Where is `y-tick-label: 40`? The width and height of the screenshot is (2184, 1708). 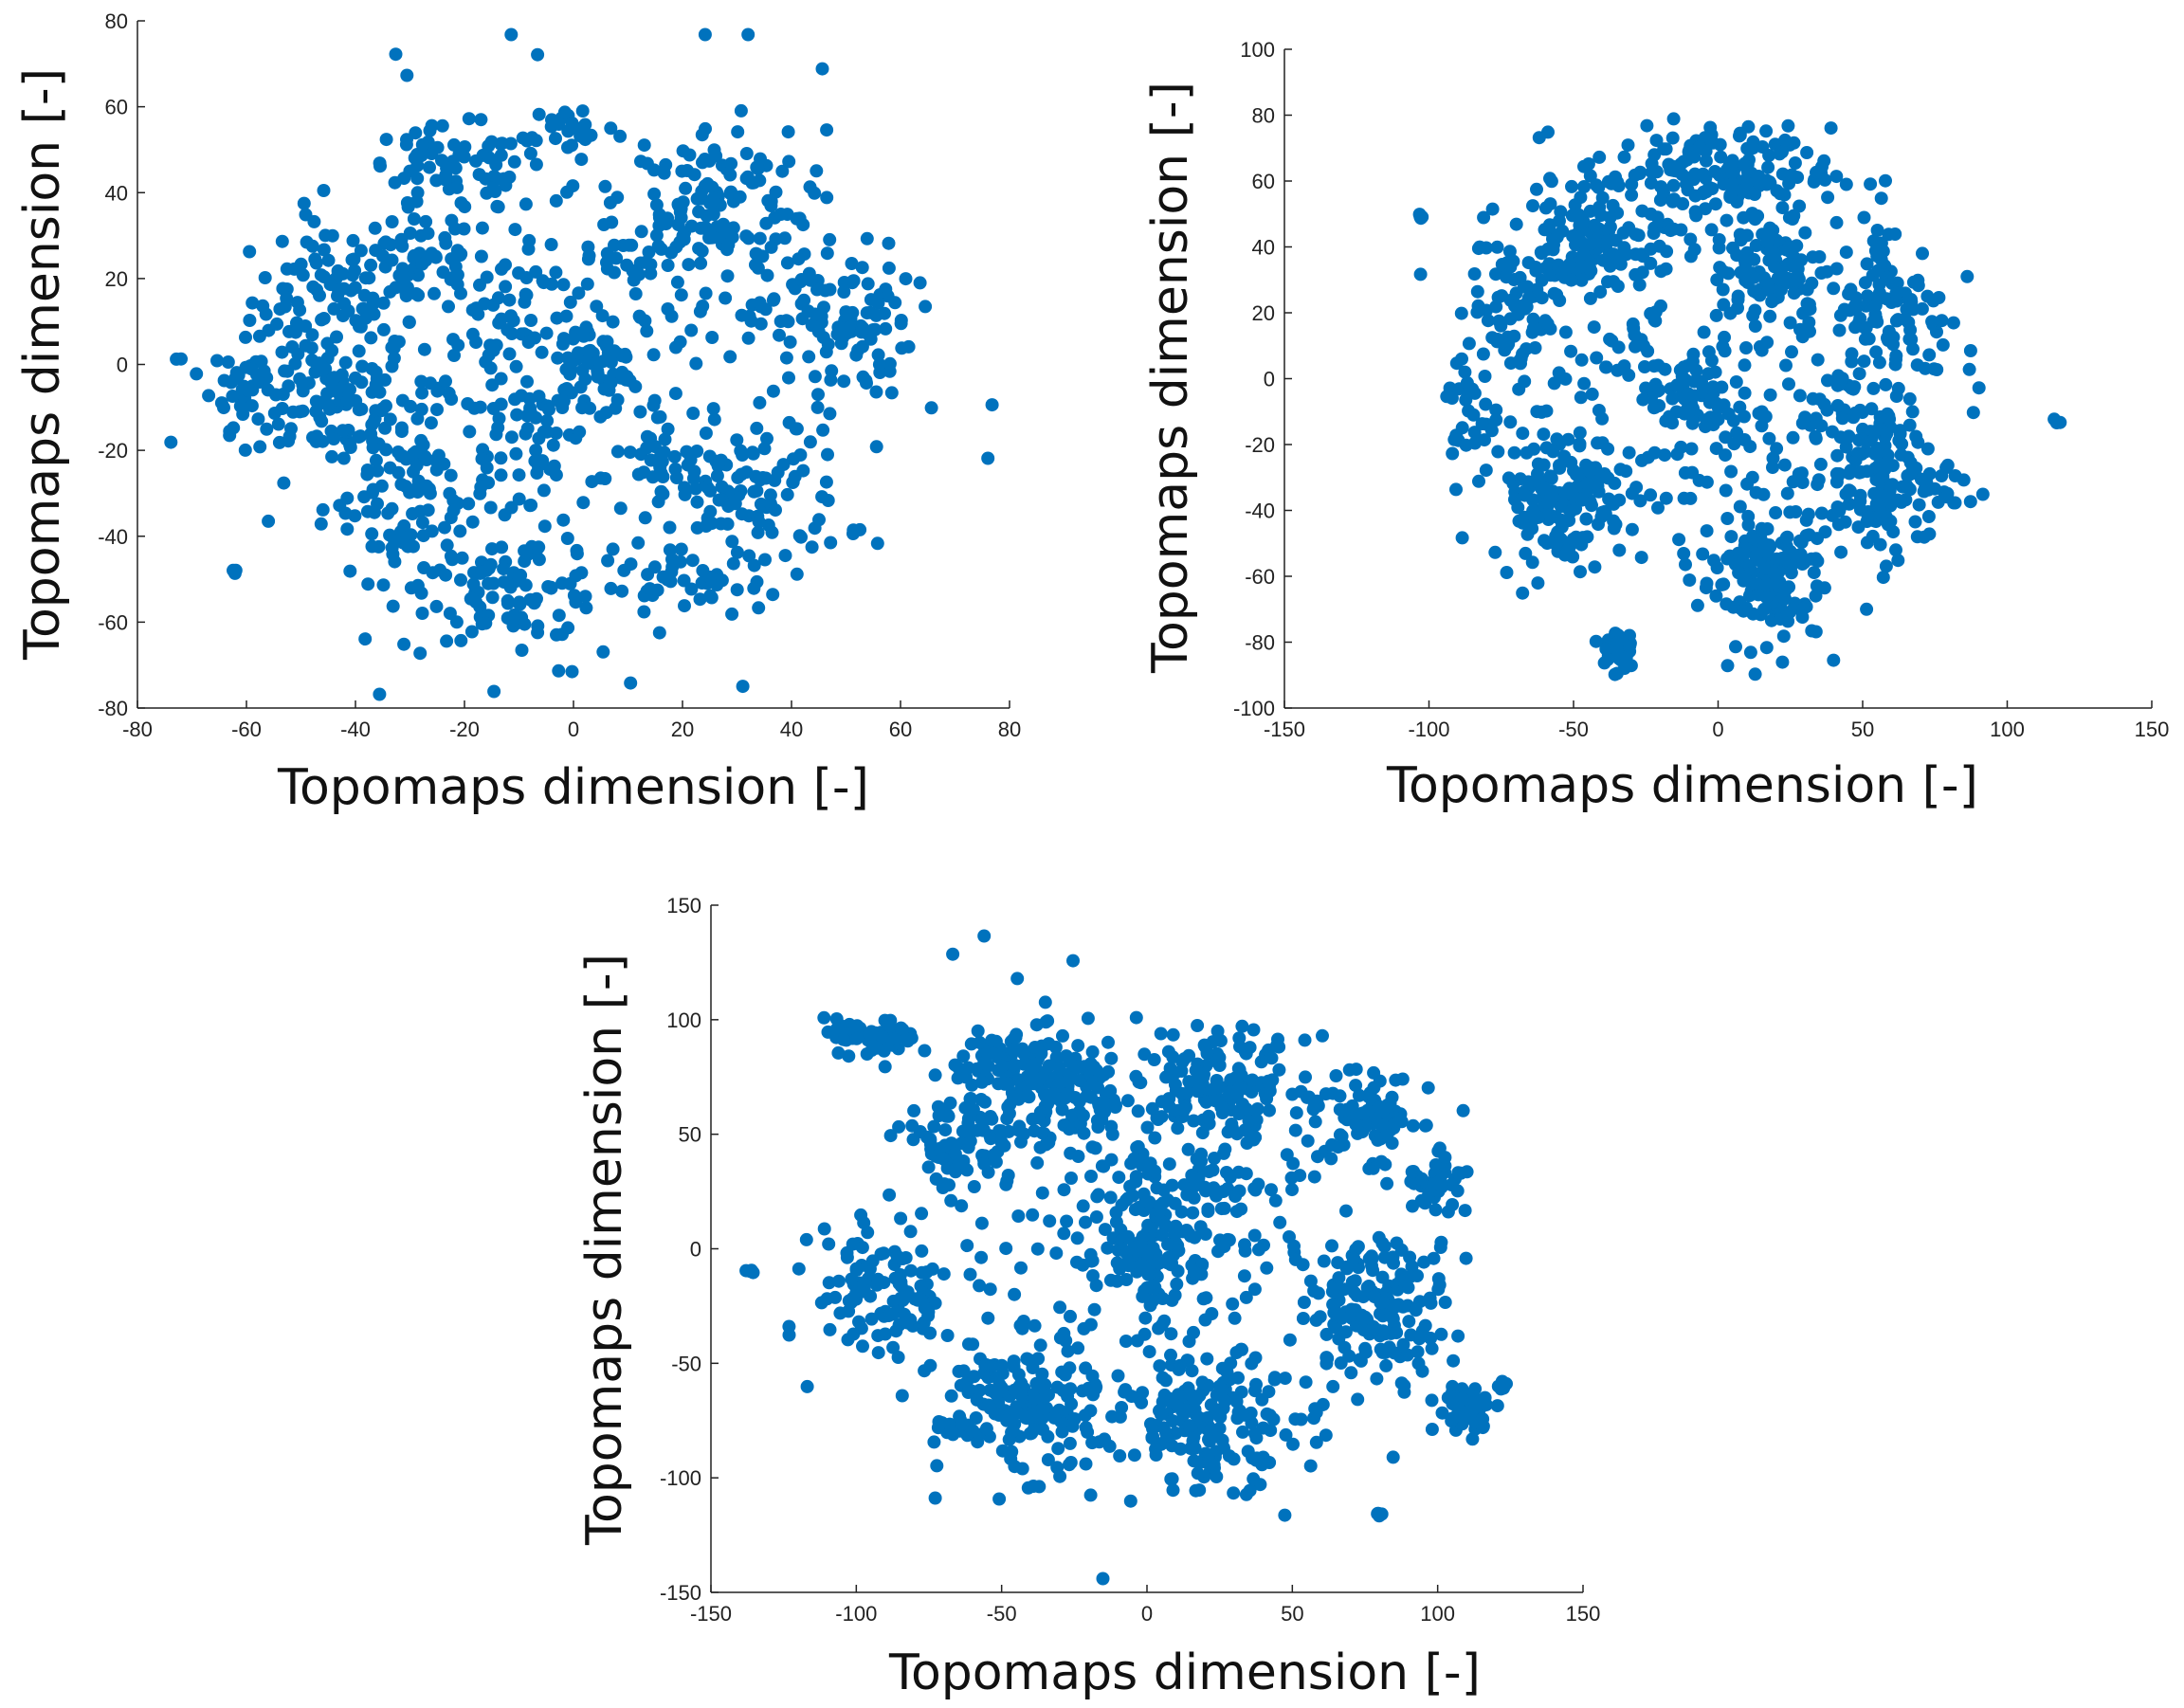 y-tick-label: 40 is located at coordinates (116, 193).